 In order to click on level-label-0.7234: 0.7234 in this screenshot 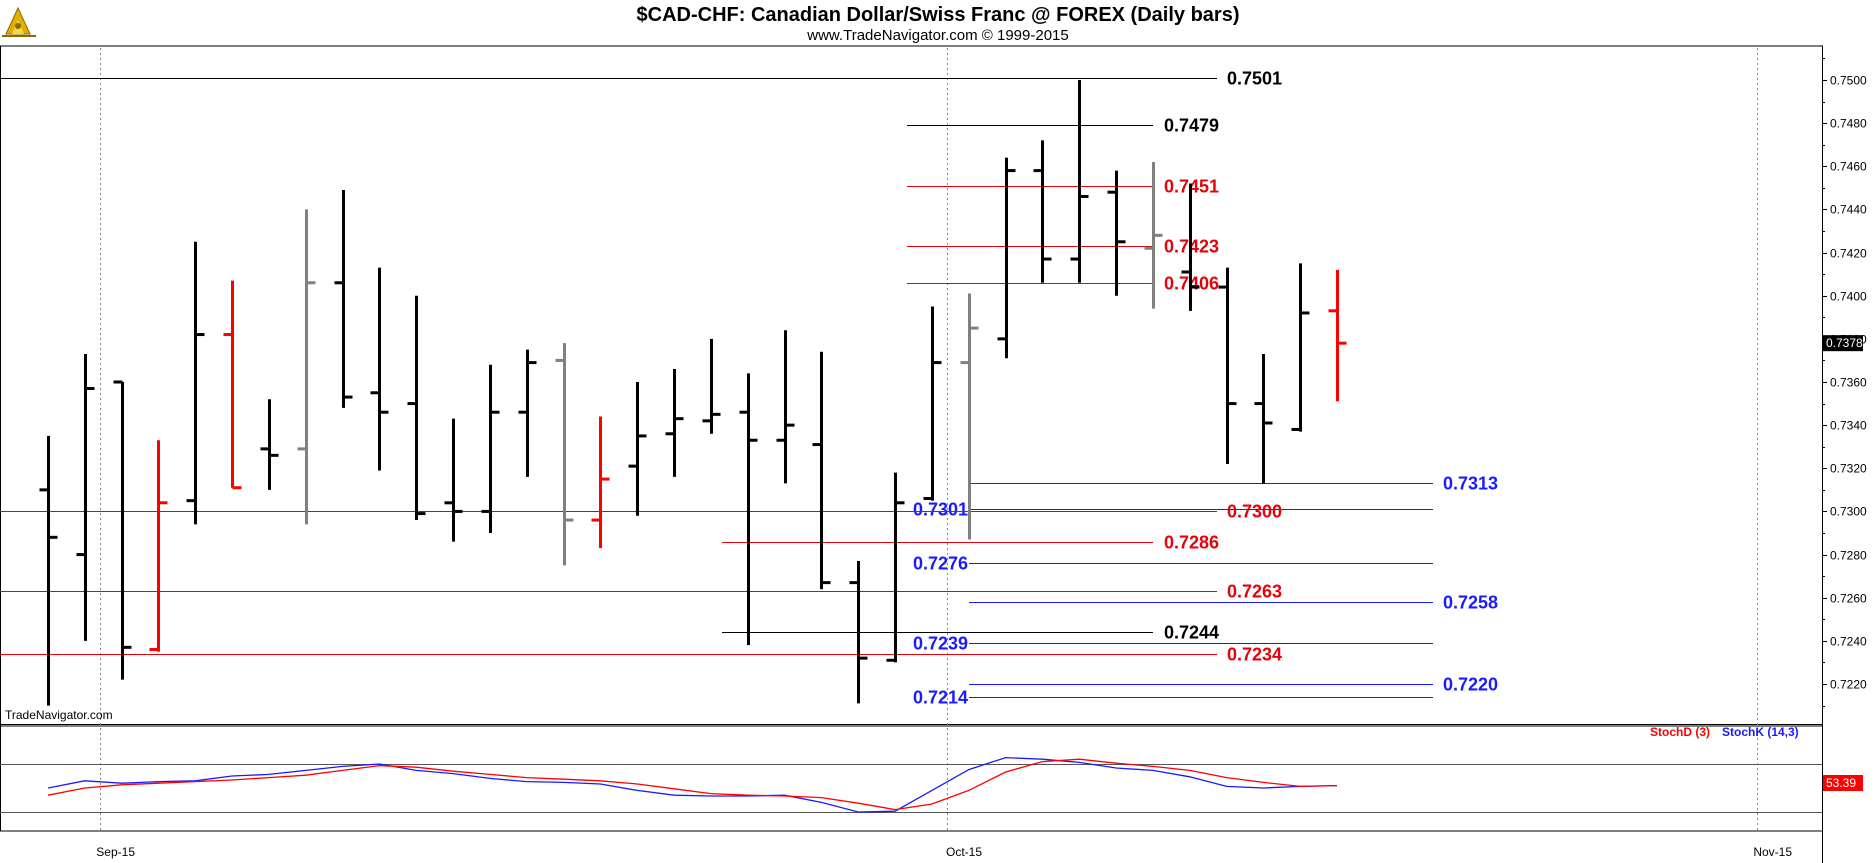, I will do `click(1254, 655)`.